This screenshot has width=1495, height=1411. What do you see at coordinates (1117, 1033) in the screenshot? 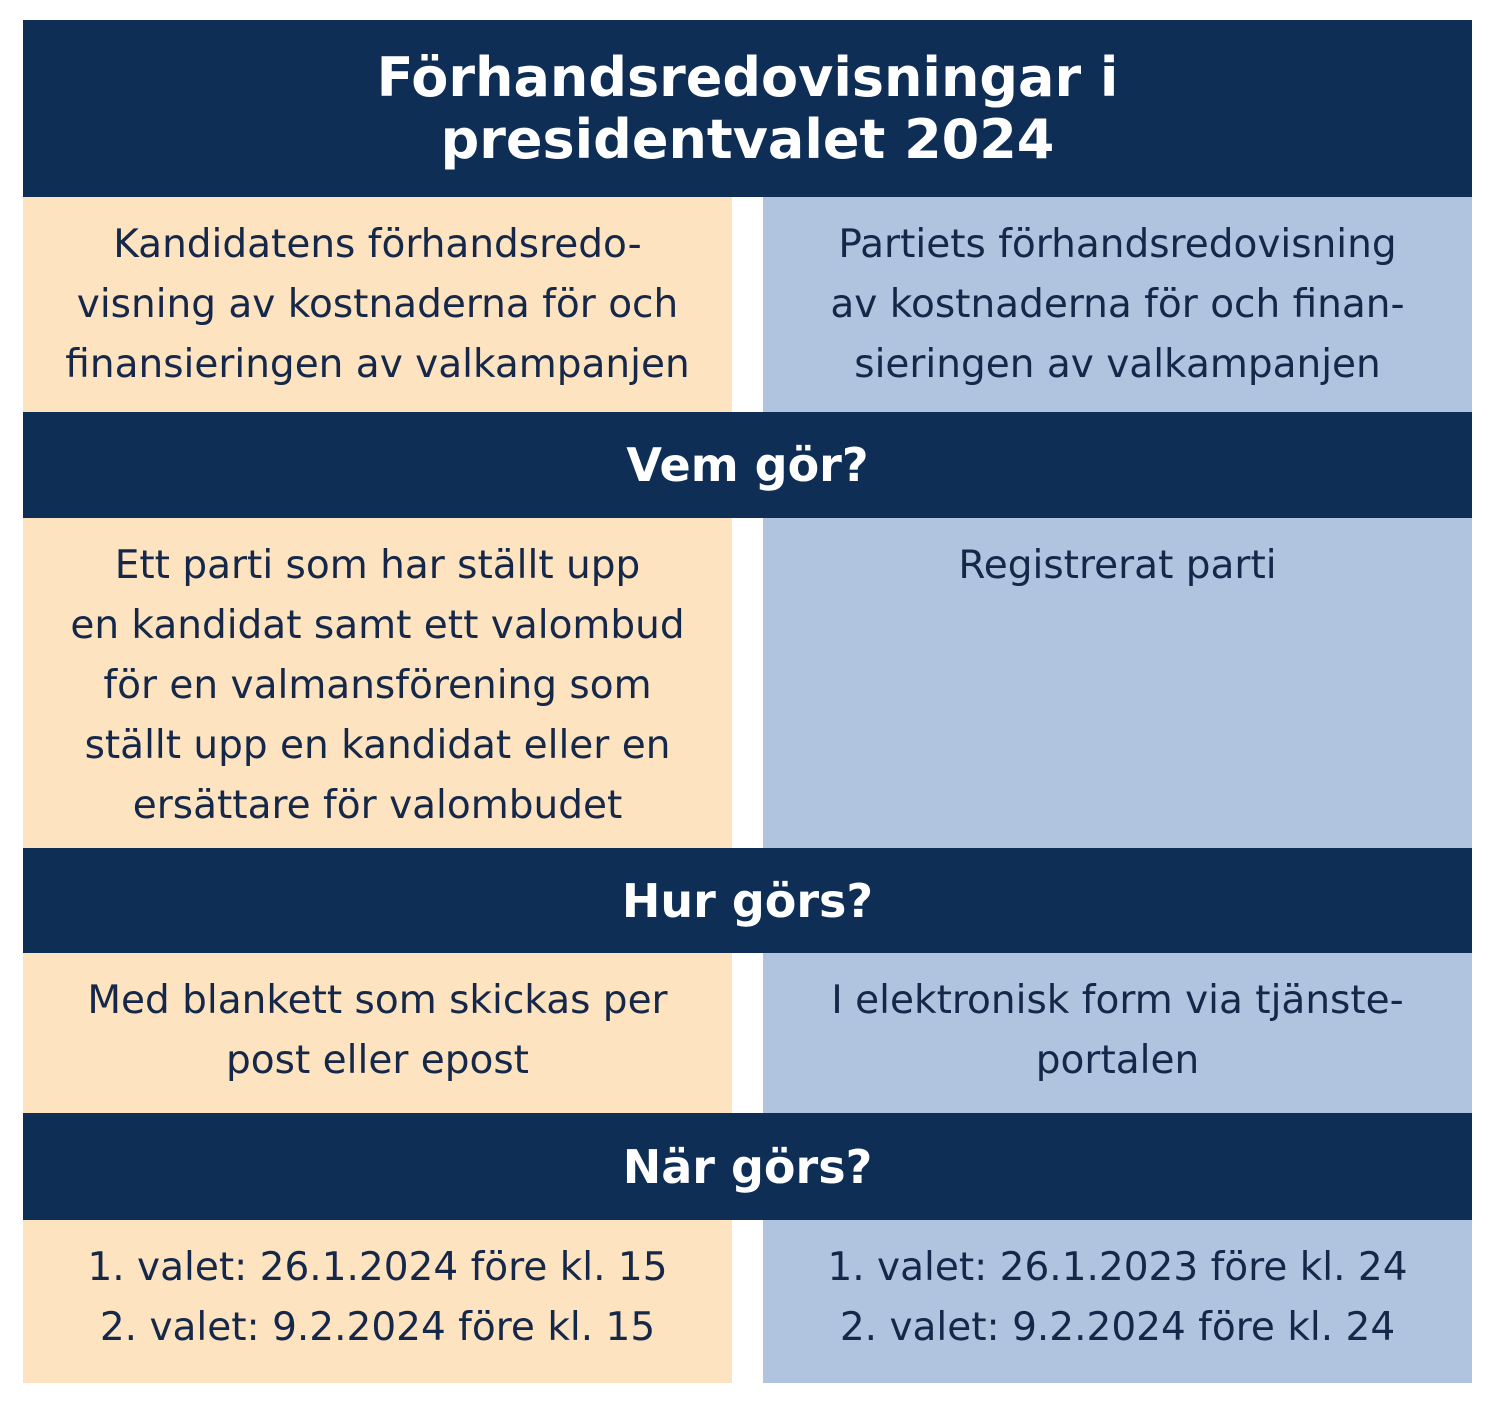
I see `party-cell: I elektronisk form via tjänste-portalen` at bounding box center [1117, 1033].